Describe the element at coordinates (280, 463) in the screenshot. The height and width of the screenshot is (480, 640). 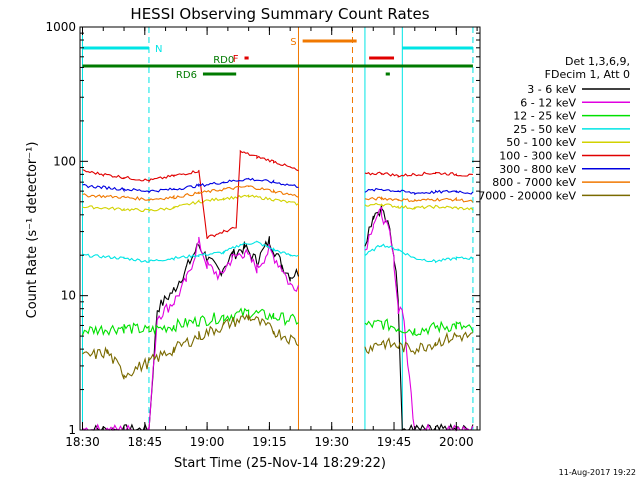
I see `x-axis-label: Start Time (25-Nov-14 18:29:22)` at that location.